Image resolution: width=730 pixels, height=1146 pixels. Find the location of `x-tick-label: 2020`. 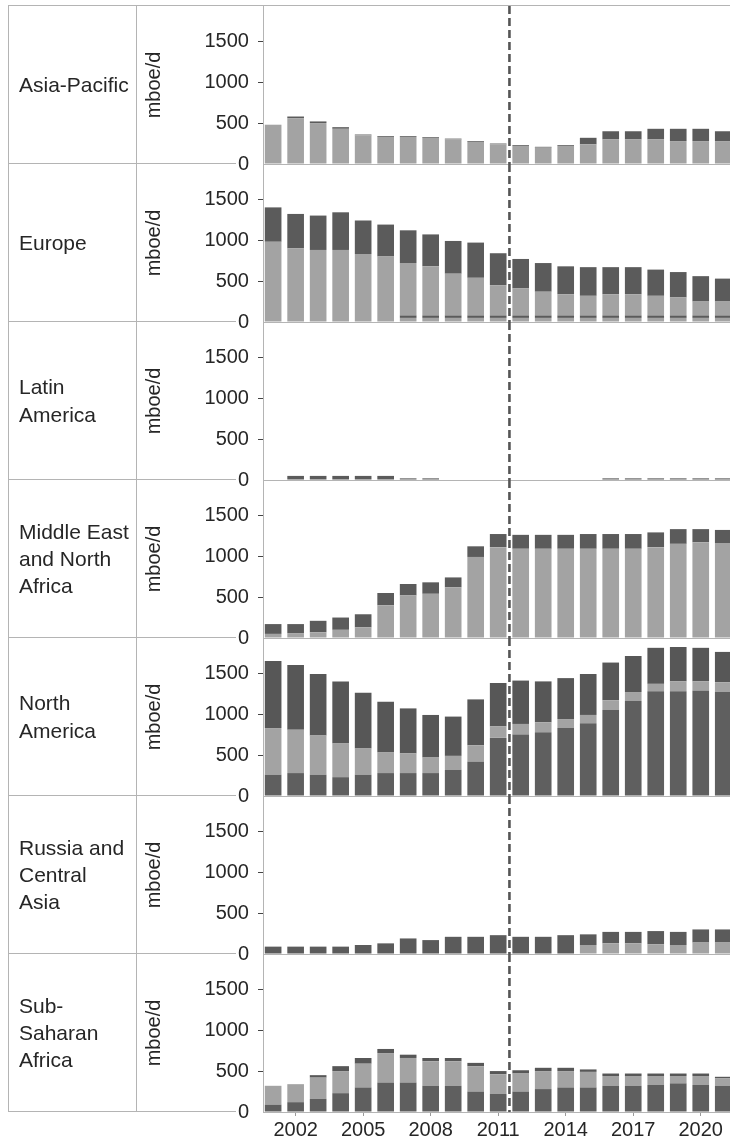

x-tick-label: 2020 is located at coordinates (700, 1128).